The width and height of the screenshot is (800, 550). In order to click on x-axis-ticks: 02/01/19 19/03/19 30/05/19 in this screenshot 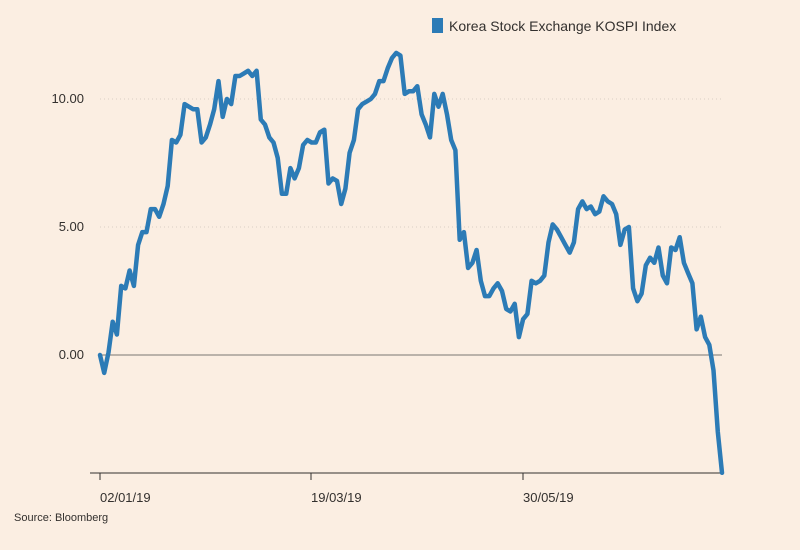, I will do `click(336, 489)`.